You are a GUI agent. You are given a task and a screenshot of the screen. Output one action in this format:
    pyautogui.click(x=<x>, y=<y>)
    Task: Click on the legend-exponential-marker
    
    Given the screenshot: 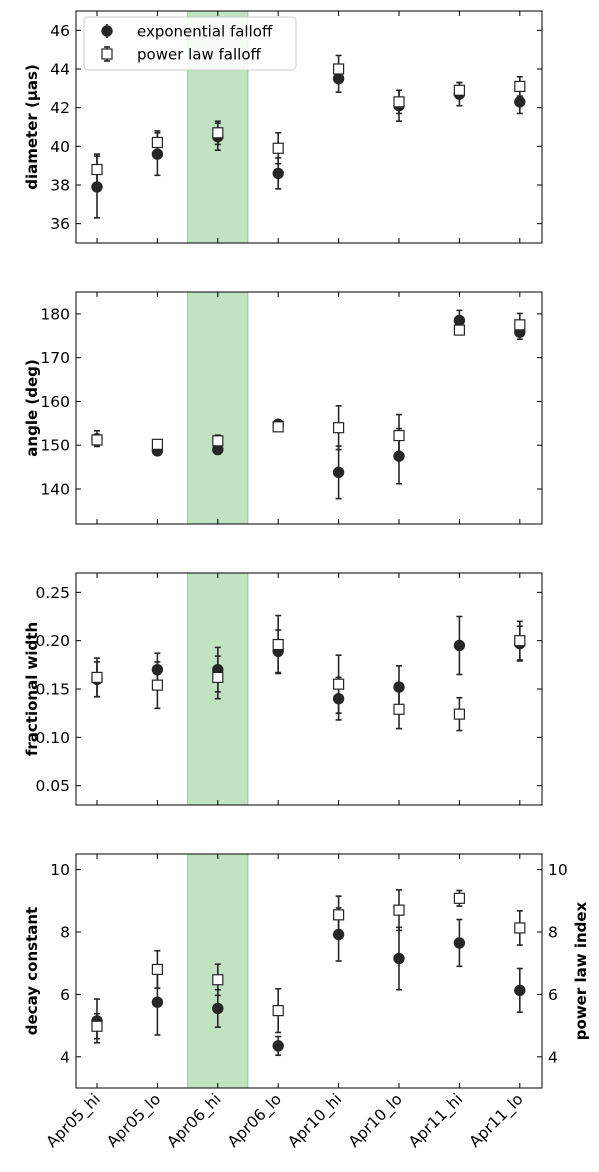 What is the action you would take?
    pyautogui.click(x=107, y=31)
    